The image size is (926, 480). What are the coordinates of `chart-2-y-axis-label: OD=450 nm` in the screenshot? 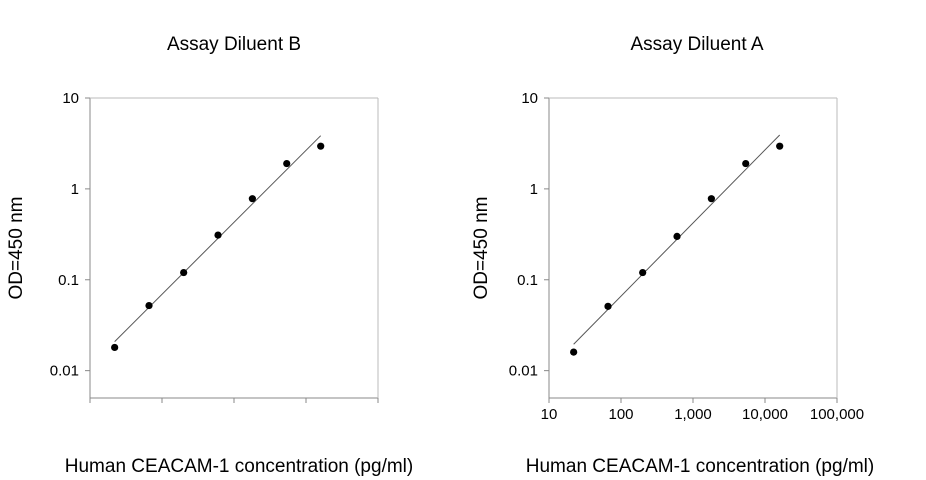 It's located at (481, 248).